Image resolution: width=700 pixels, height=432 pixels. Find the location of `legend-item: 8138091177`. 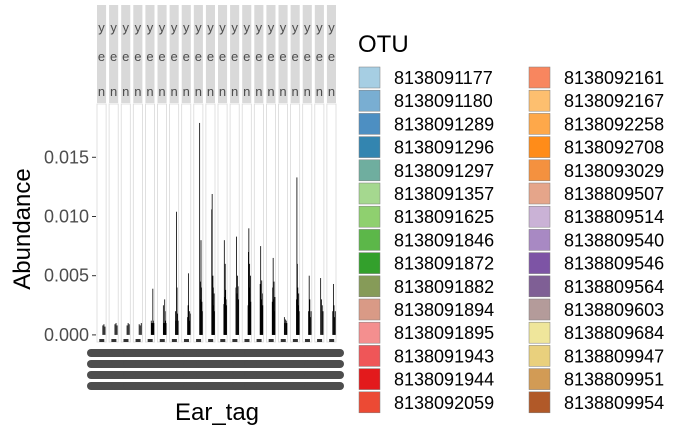

legend-item: 8138091177 is located at coordinates (425, 77).